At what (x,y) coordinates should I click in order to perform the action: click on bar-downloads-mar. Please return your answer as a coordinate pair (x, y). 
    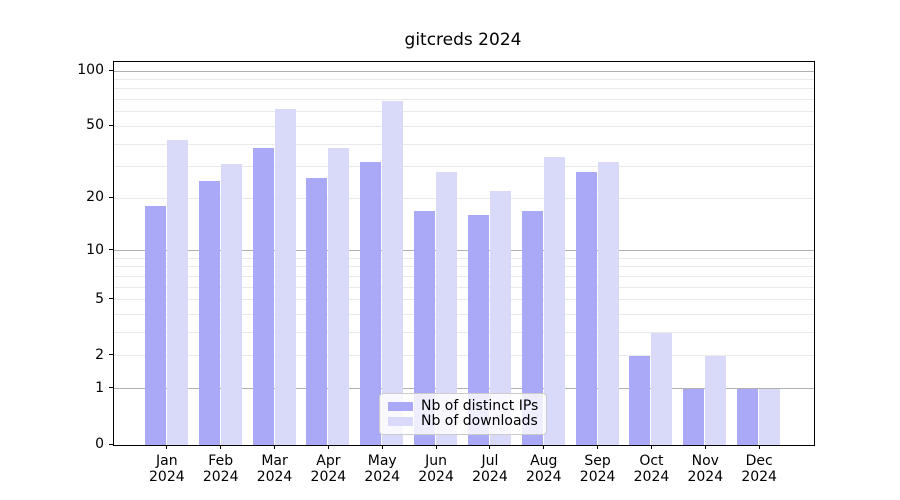
    Looking at the image, I should click on (285, 277).